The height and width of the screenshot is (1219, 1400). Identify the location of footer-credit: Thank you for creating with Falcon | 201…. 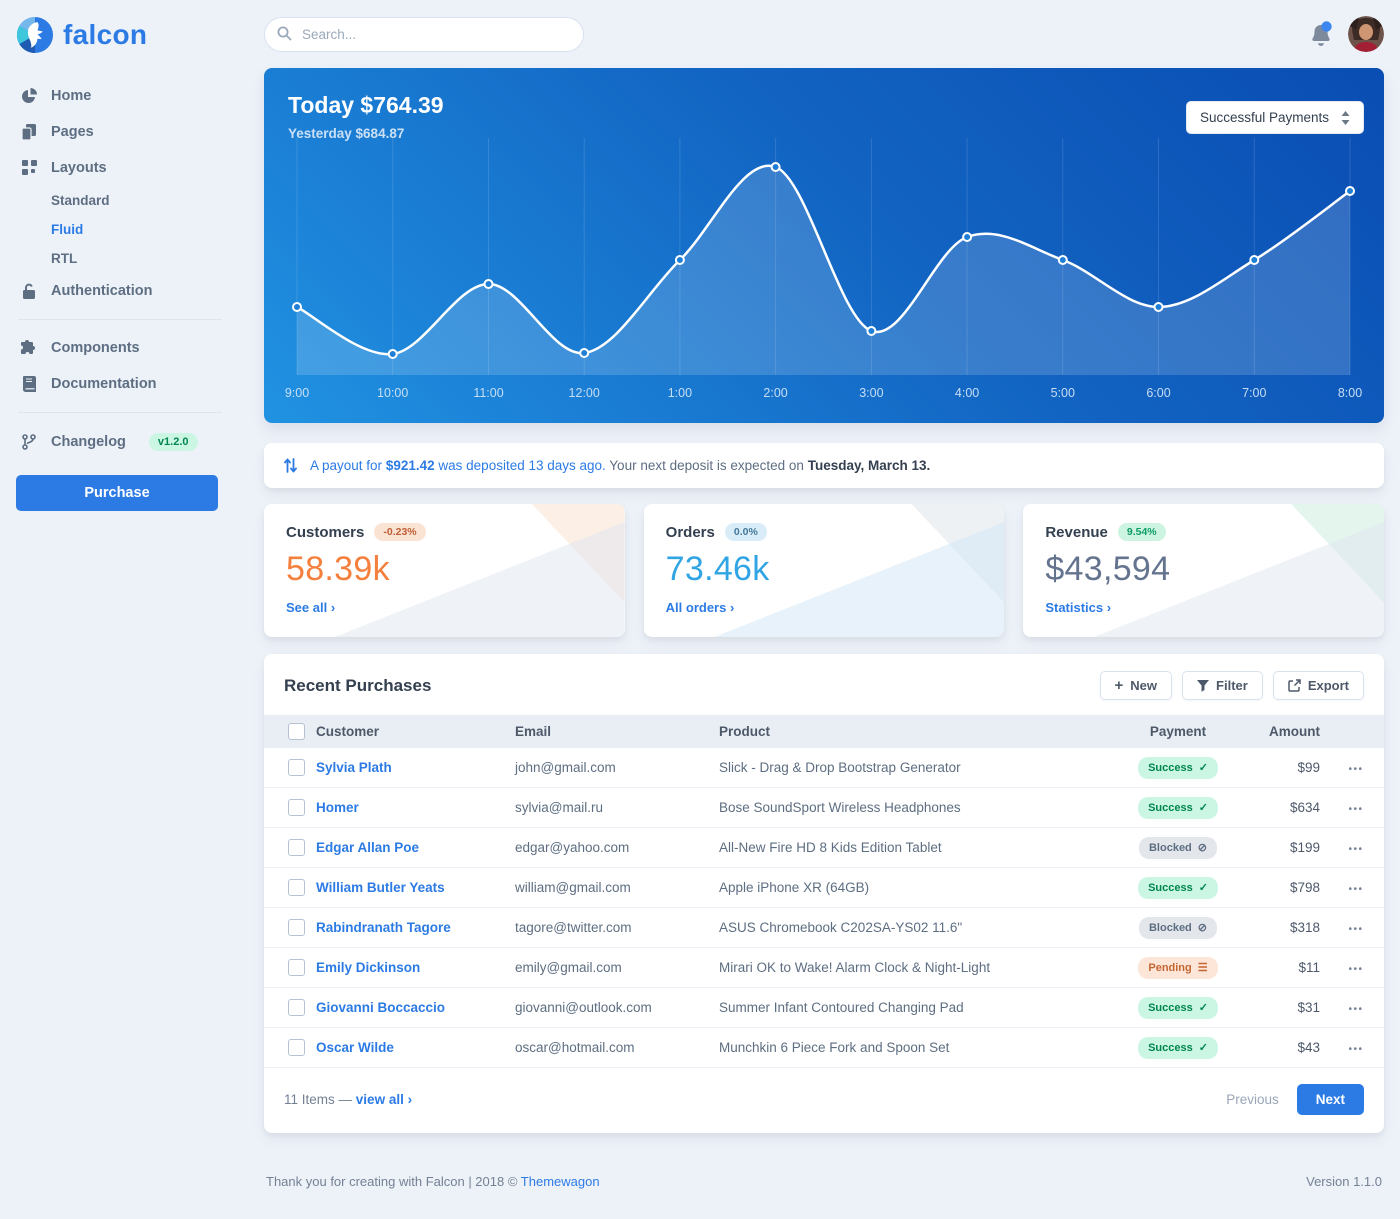
(433, 1181).